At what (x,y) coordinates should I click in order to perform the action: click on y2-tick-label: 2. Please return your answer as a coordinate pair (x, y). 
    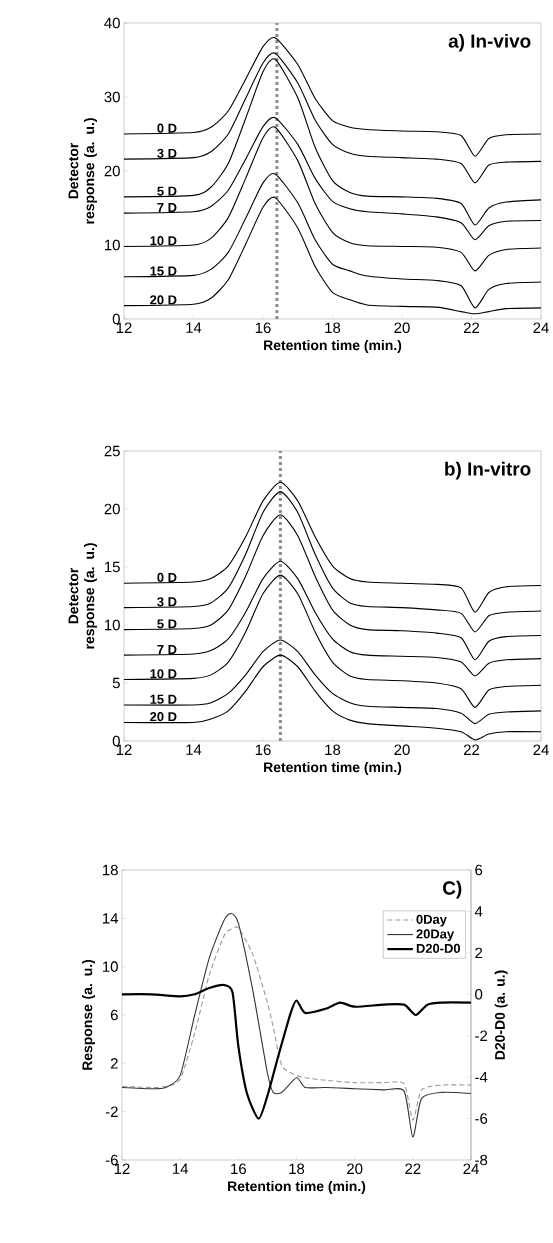
    Looking at the image, I should click on (479, 953).